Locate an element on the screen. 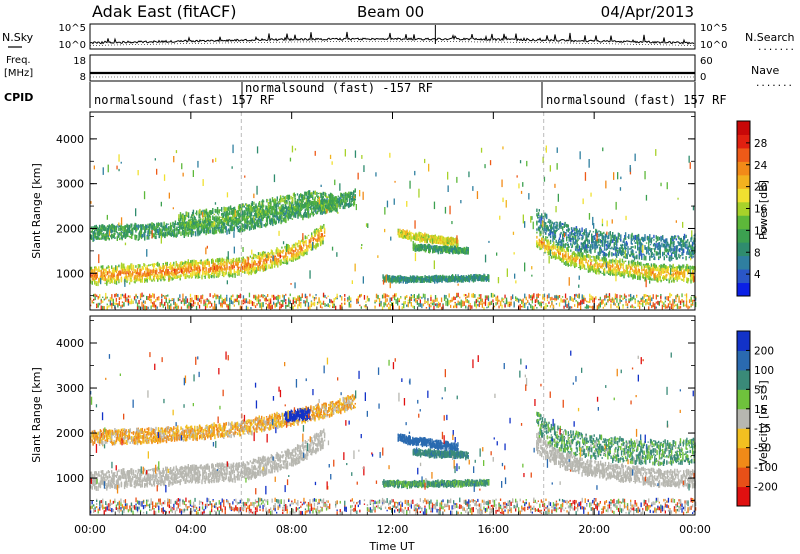  colorbar-tick-label: 24 is located at coordinates (761, 166).